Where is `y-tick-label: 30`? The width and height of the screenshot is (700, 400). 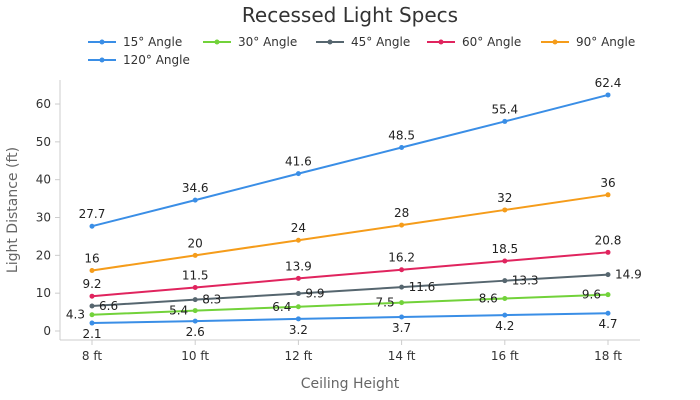
y-tick-label: 30 is located at coordinates (43, 218).